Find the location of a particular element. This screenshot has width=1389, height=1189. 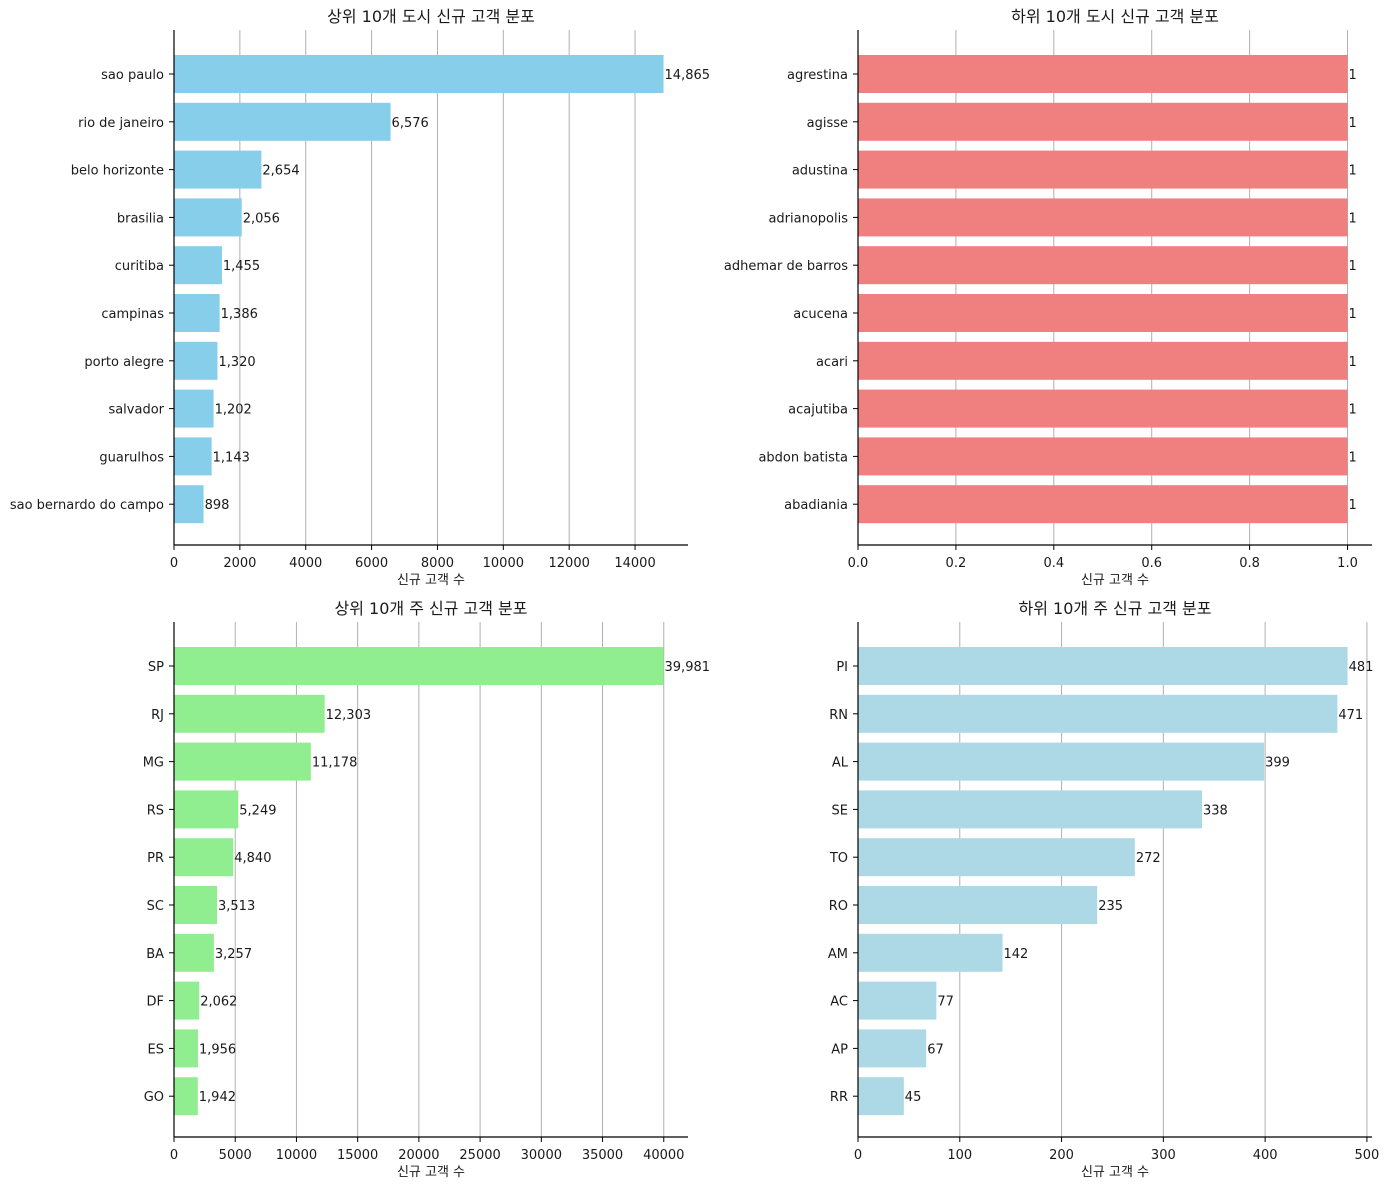

category-label: acajutiba is located at coordinates (818, 410).